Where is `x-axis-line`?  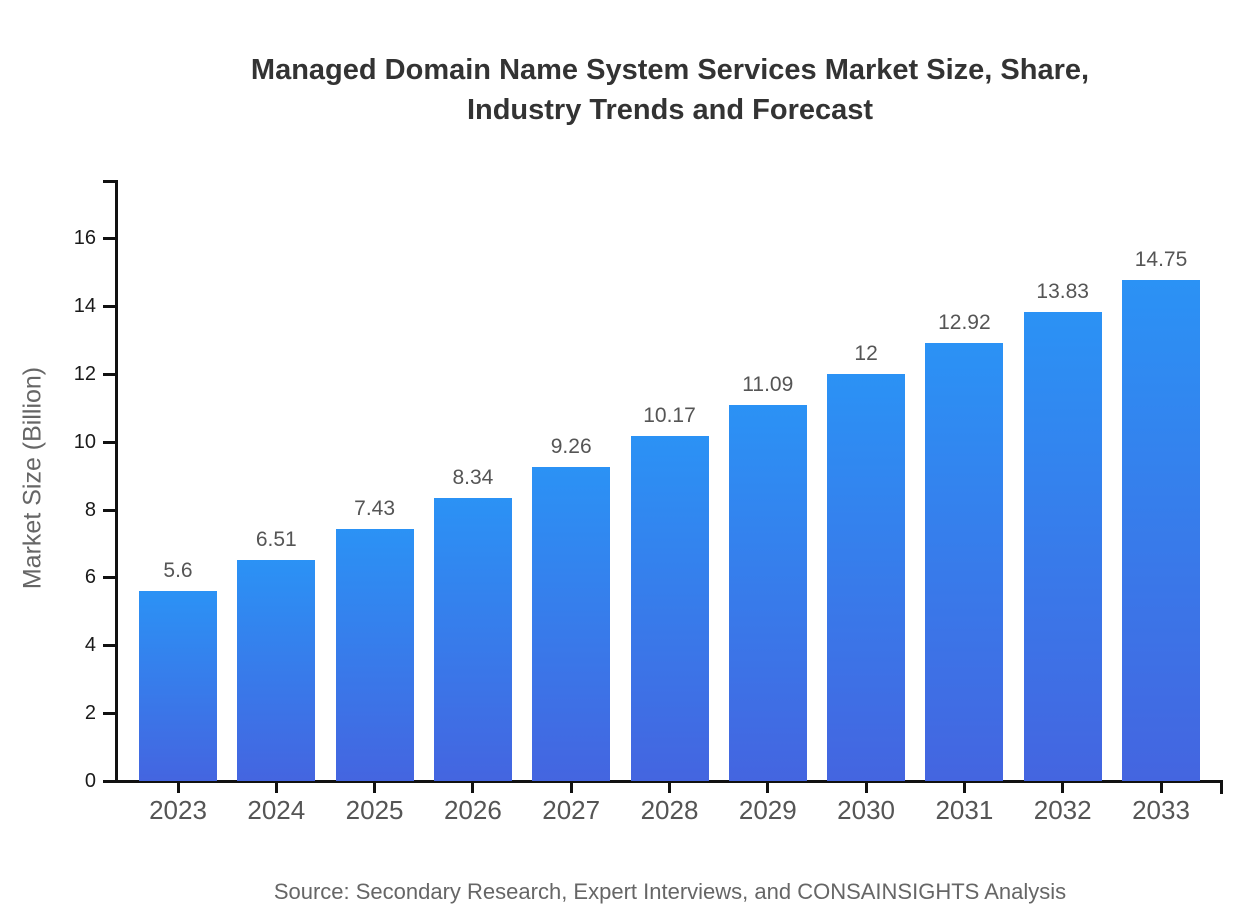 x-axis-line is located at coordinates (669, 781).